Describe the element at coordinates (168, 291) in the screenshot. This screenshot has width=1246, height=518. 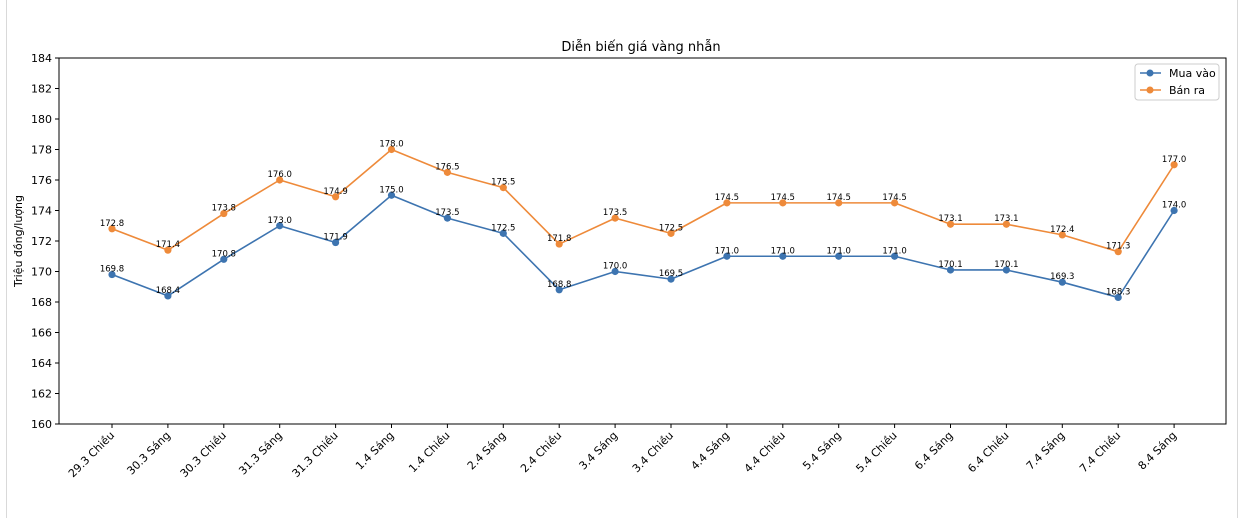
I see `data-label: 168.4` at that location.